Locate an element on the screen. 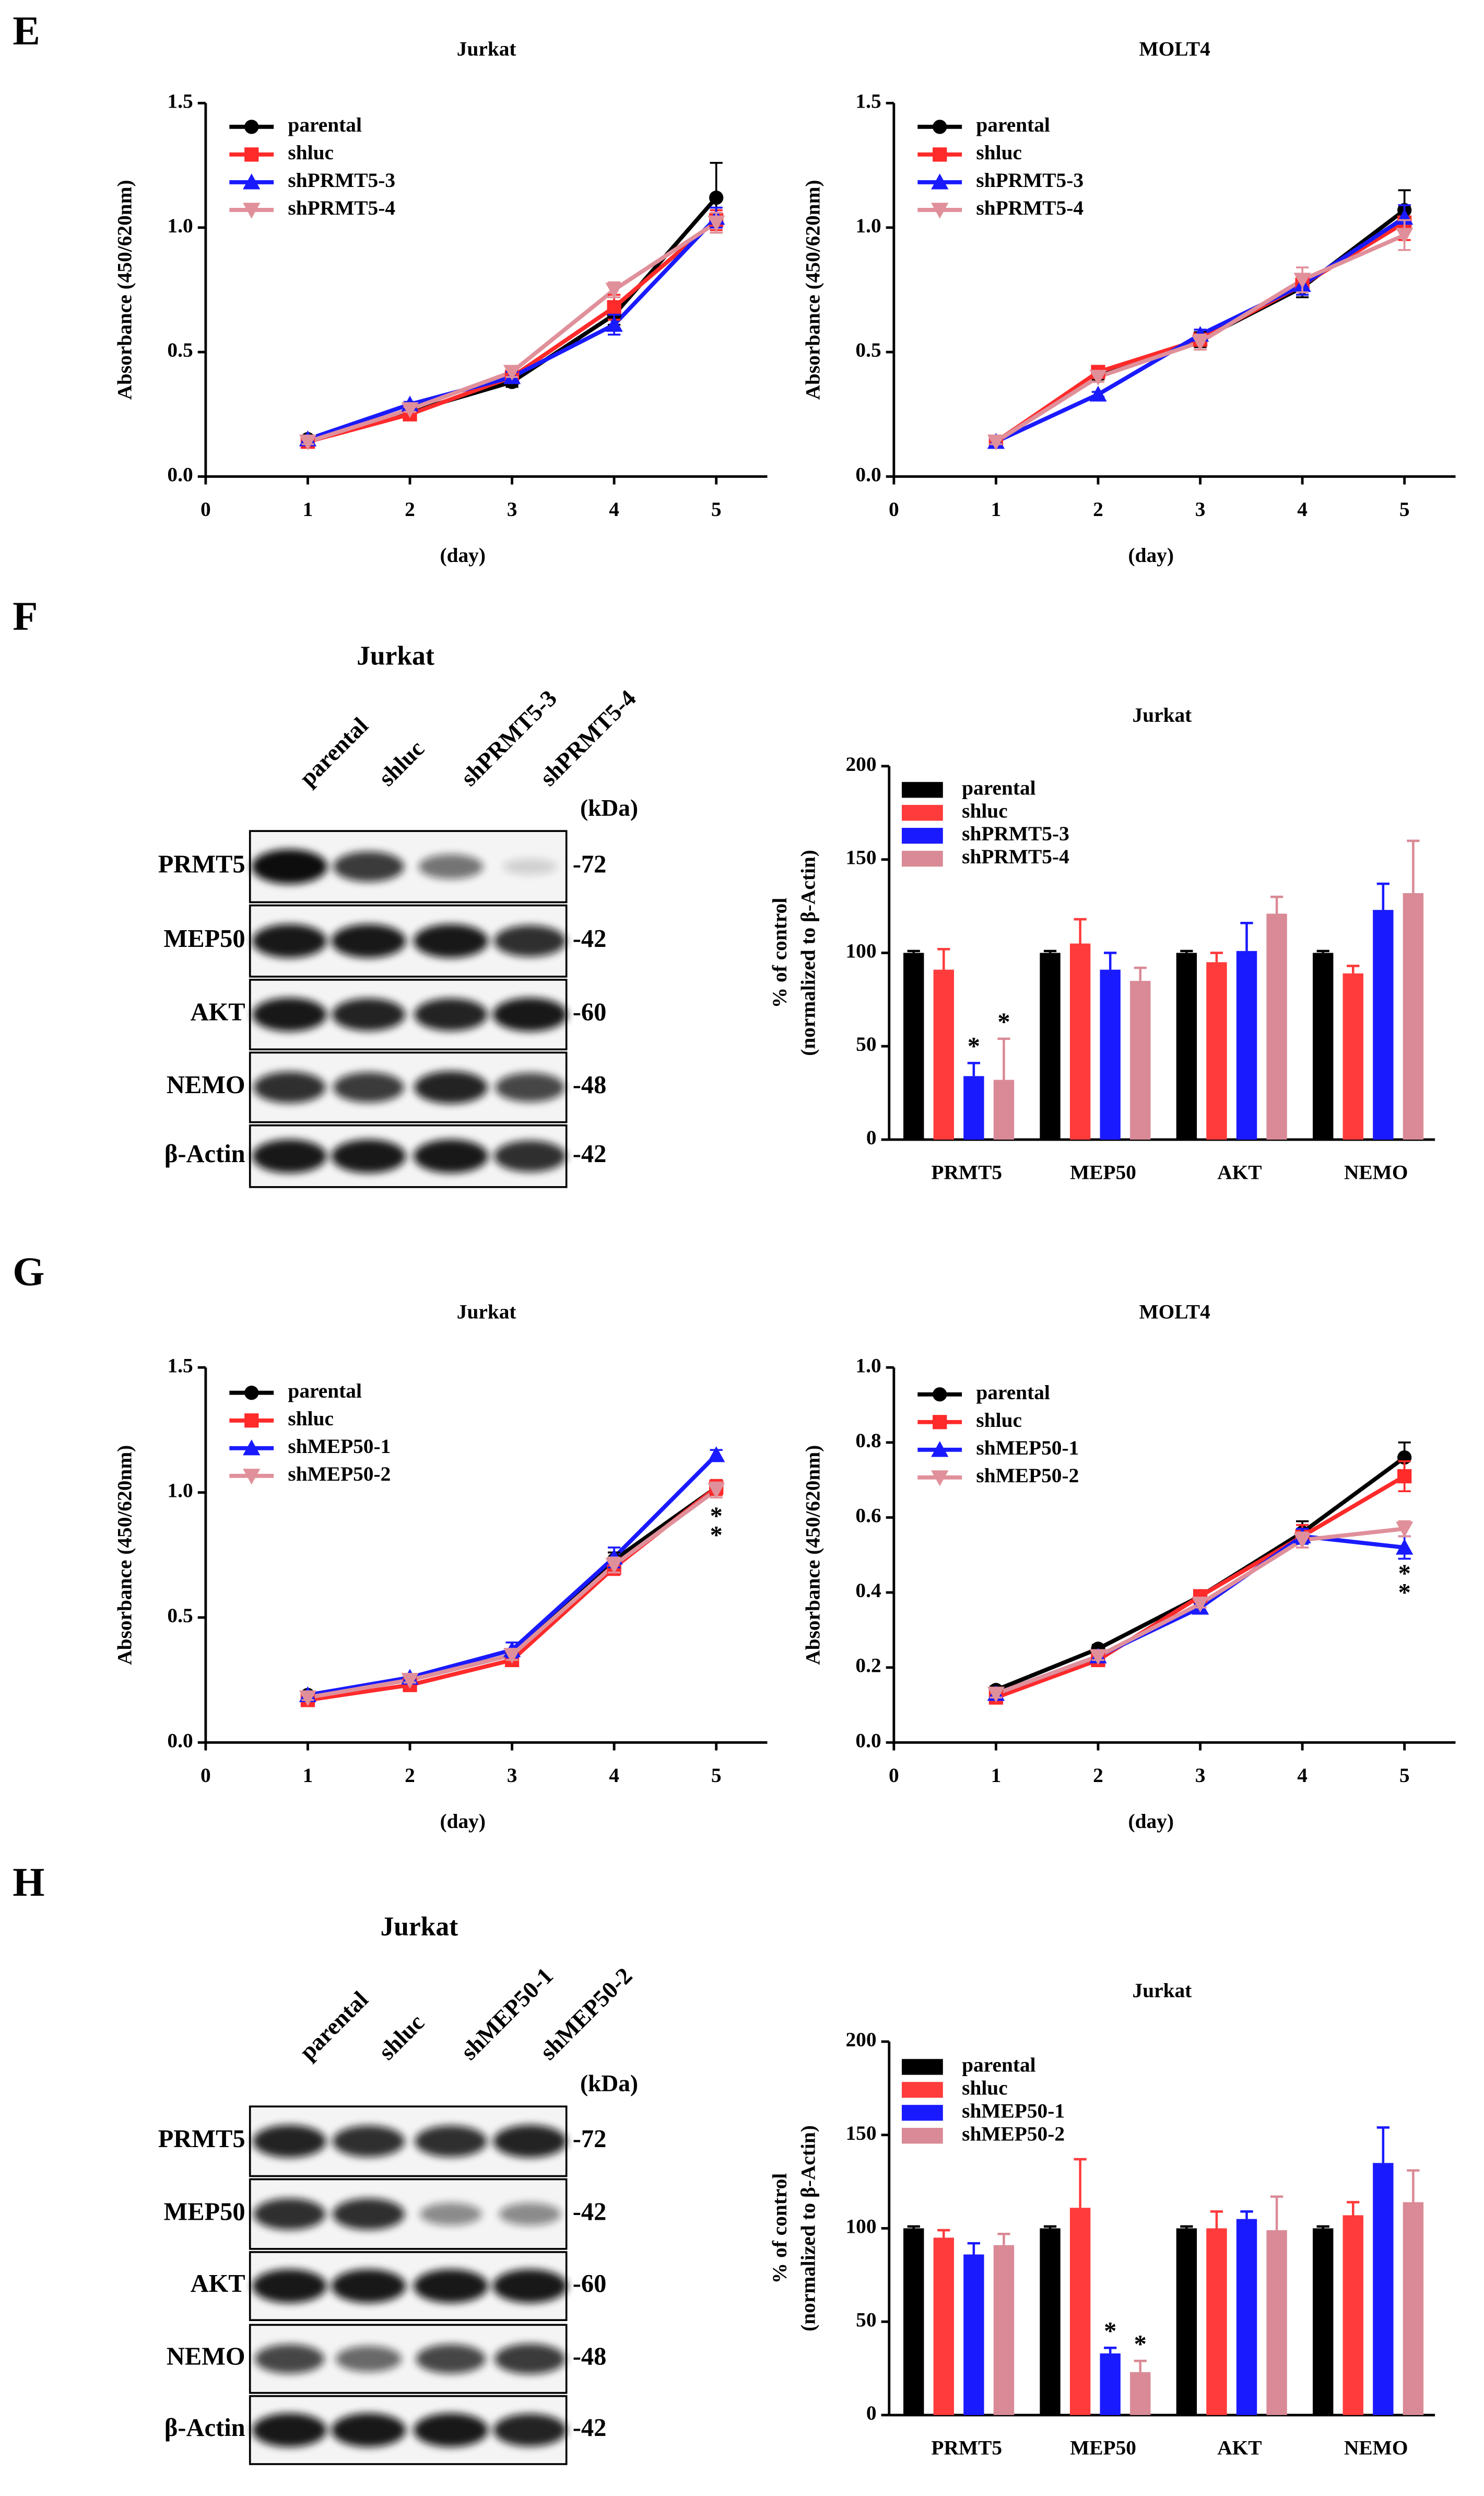 This screenshot has height=2496, width=1484. chart-title: Jurkat is located at coordinates (486, 48).